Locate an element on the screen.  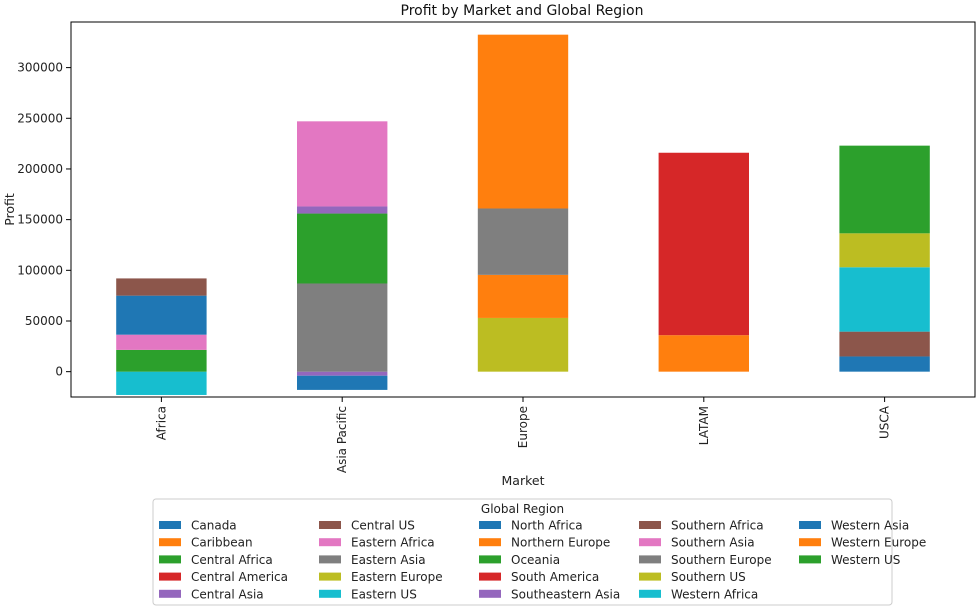
legend-item-eastern-asia: Eastern Asia is located at coordinates (372, 560).